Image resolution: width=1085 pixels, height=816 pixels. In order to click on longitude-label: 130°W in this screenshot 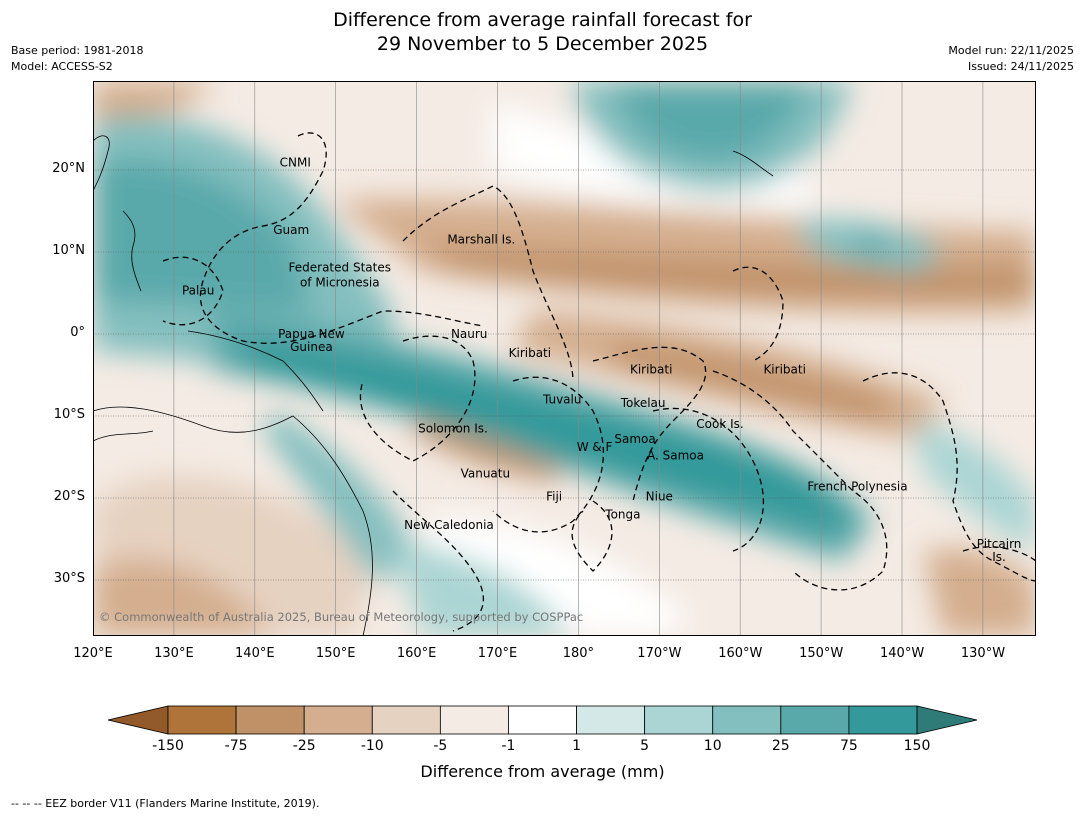, I will do `click(983, 653)`.